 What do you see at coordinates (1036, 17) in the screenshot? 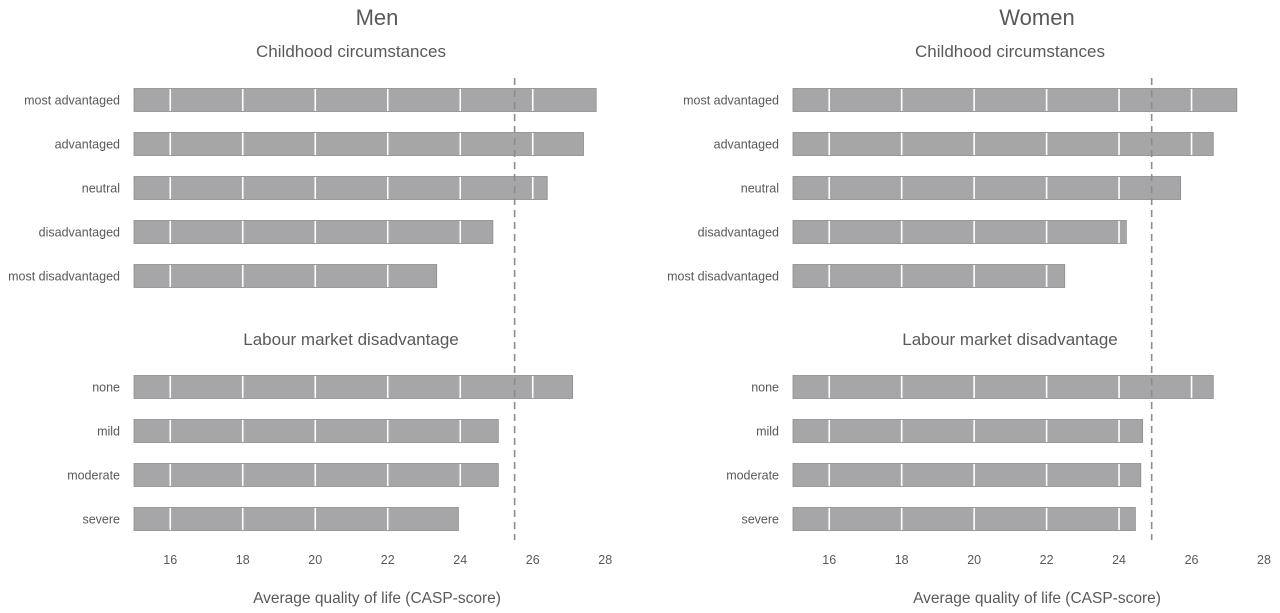
I see `chart-title: Women` at bounding box center [1036, 17].